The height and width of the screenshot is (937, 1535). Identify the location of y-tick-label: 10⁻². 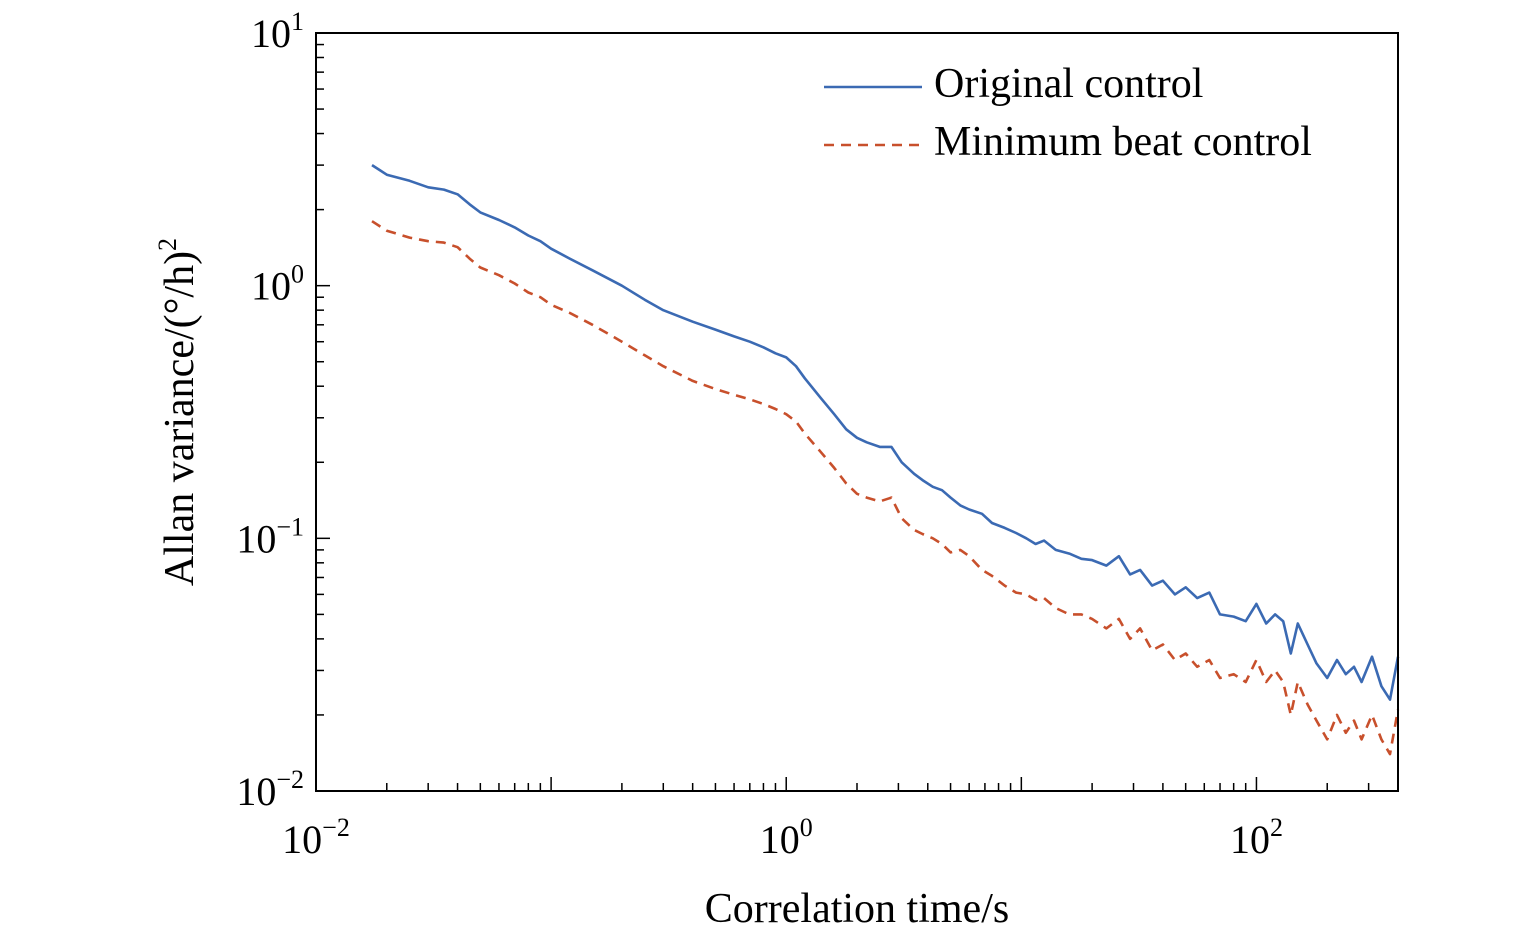
(270, 789).